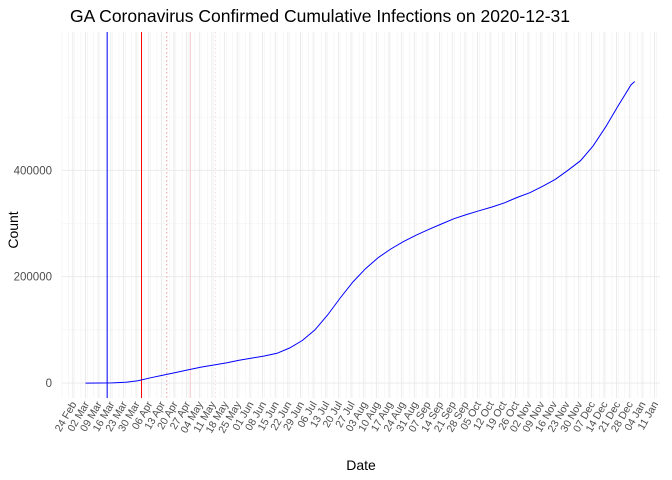 Image resolution: width=672 pixels, height=480 pixels. Describe the element at coordinates (13, 229) in the screenshot. I see `y-axis-title: Count` at that location.